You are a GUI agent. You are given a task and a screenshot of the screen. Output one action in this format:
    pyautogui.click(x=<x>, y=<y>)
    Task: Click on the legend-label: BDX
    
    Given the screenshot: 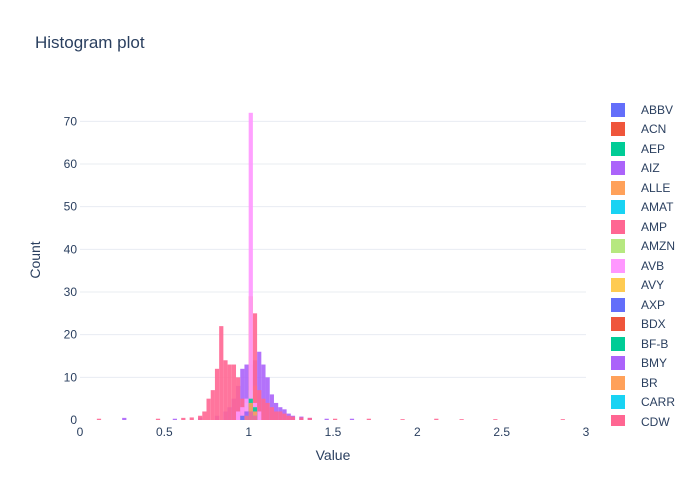 What is the action you would take?
    pyautogui.click(x=653, y=324)
    